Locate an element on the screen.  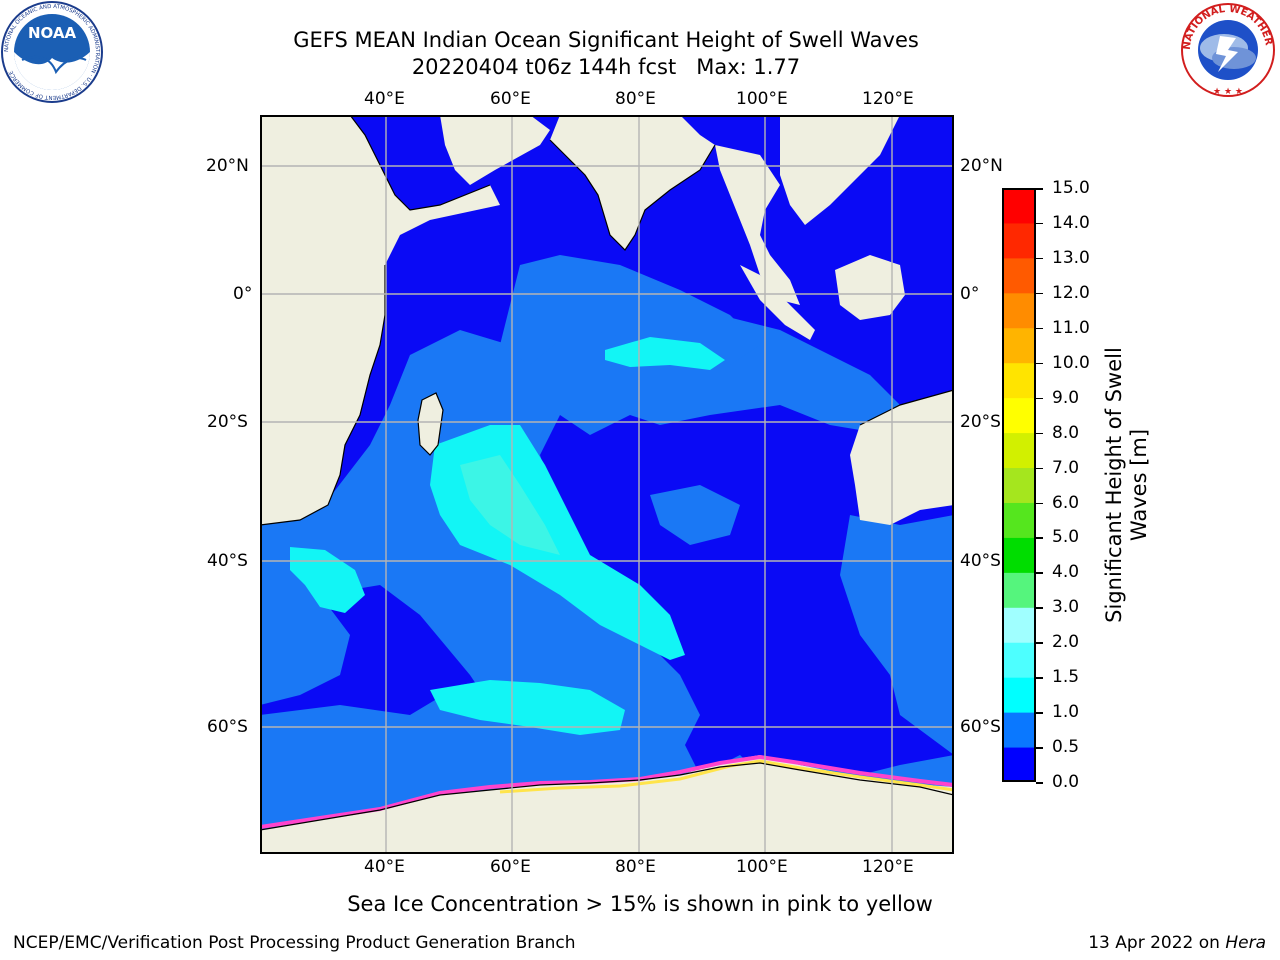
colorbar-tick-label: 0.5 is located at coordinates (1066, 747).